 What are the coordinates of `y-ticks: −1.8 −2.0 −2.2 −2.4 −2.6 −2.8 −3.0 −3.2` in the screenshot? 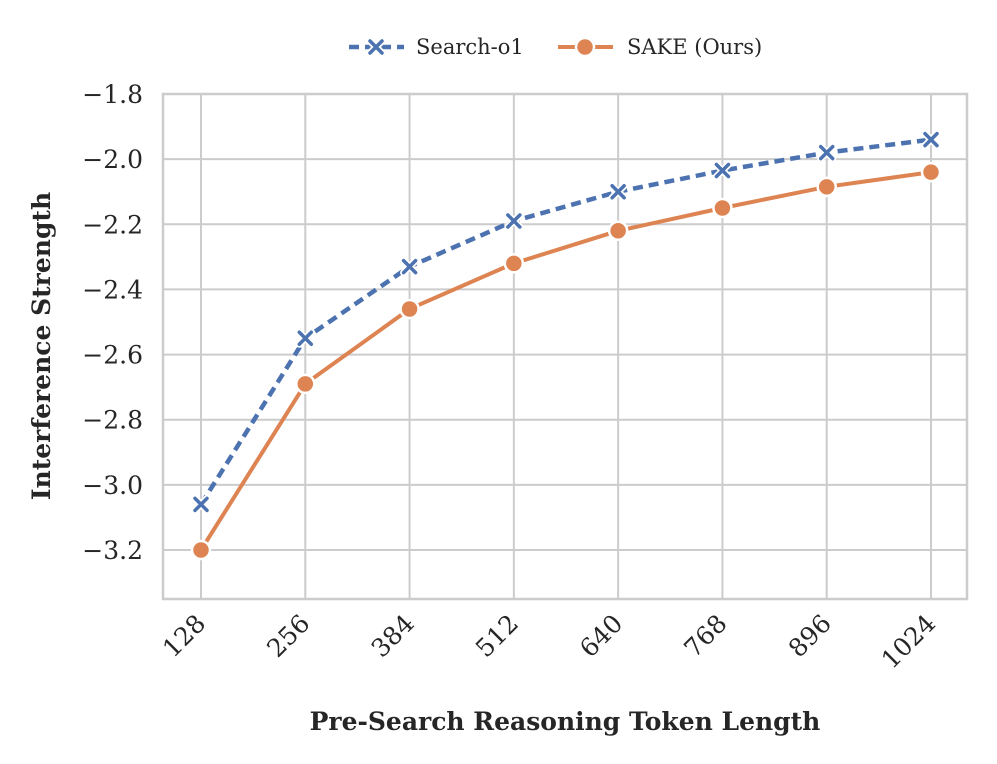 It's located at (112, 322).